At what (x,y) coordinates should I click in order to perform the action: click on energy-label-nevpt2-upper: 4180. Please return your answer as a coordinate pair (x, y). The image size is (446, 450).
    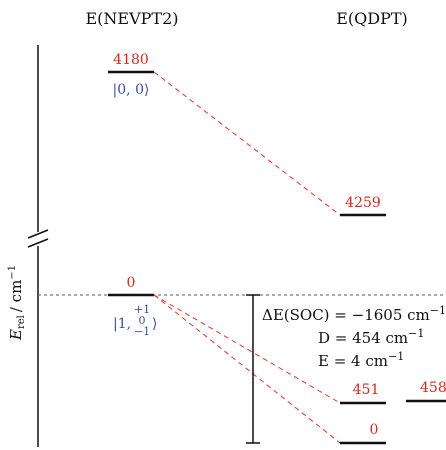
    Looking at the image, I should click on (131, 60).